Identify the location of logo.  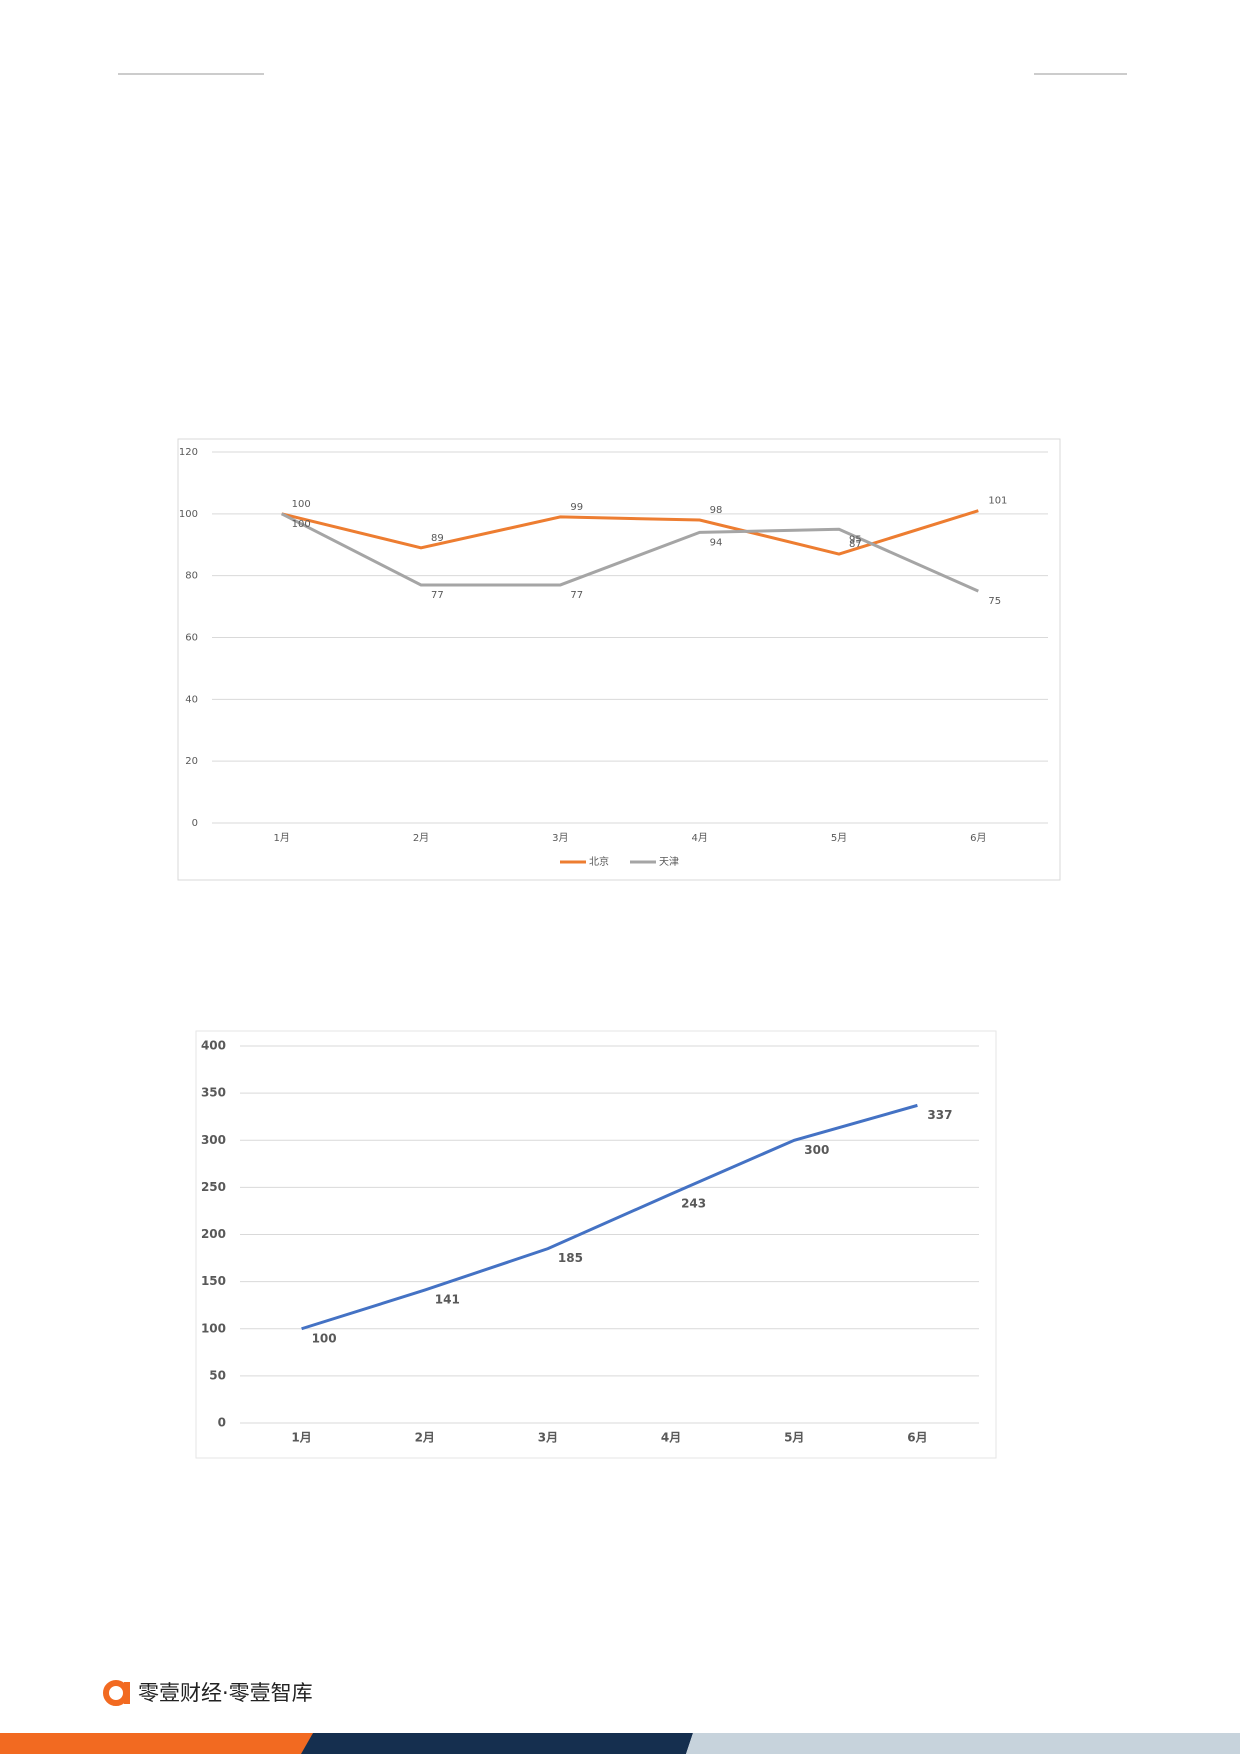
(116, 1693).